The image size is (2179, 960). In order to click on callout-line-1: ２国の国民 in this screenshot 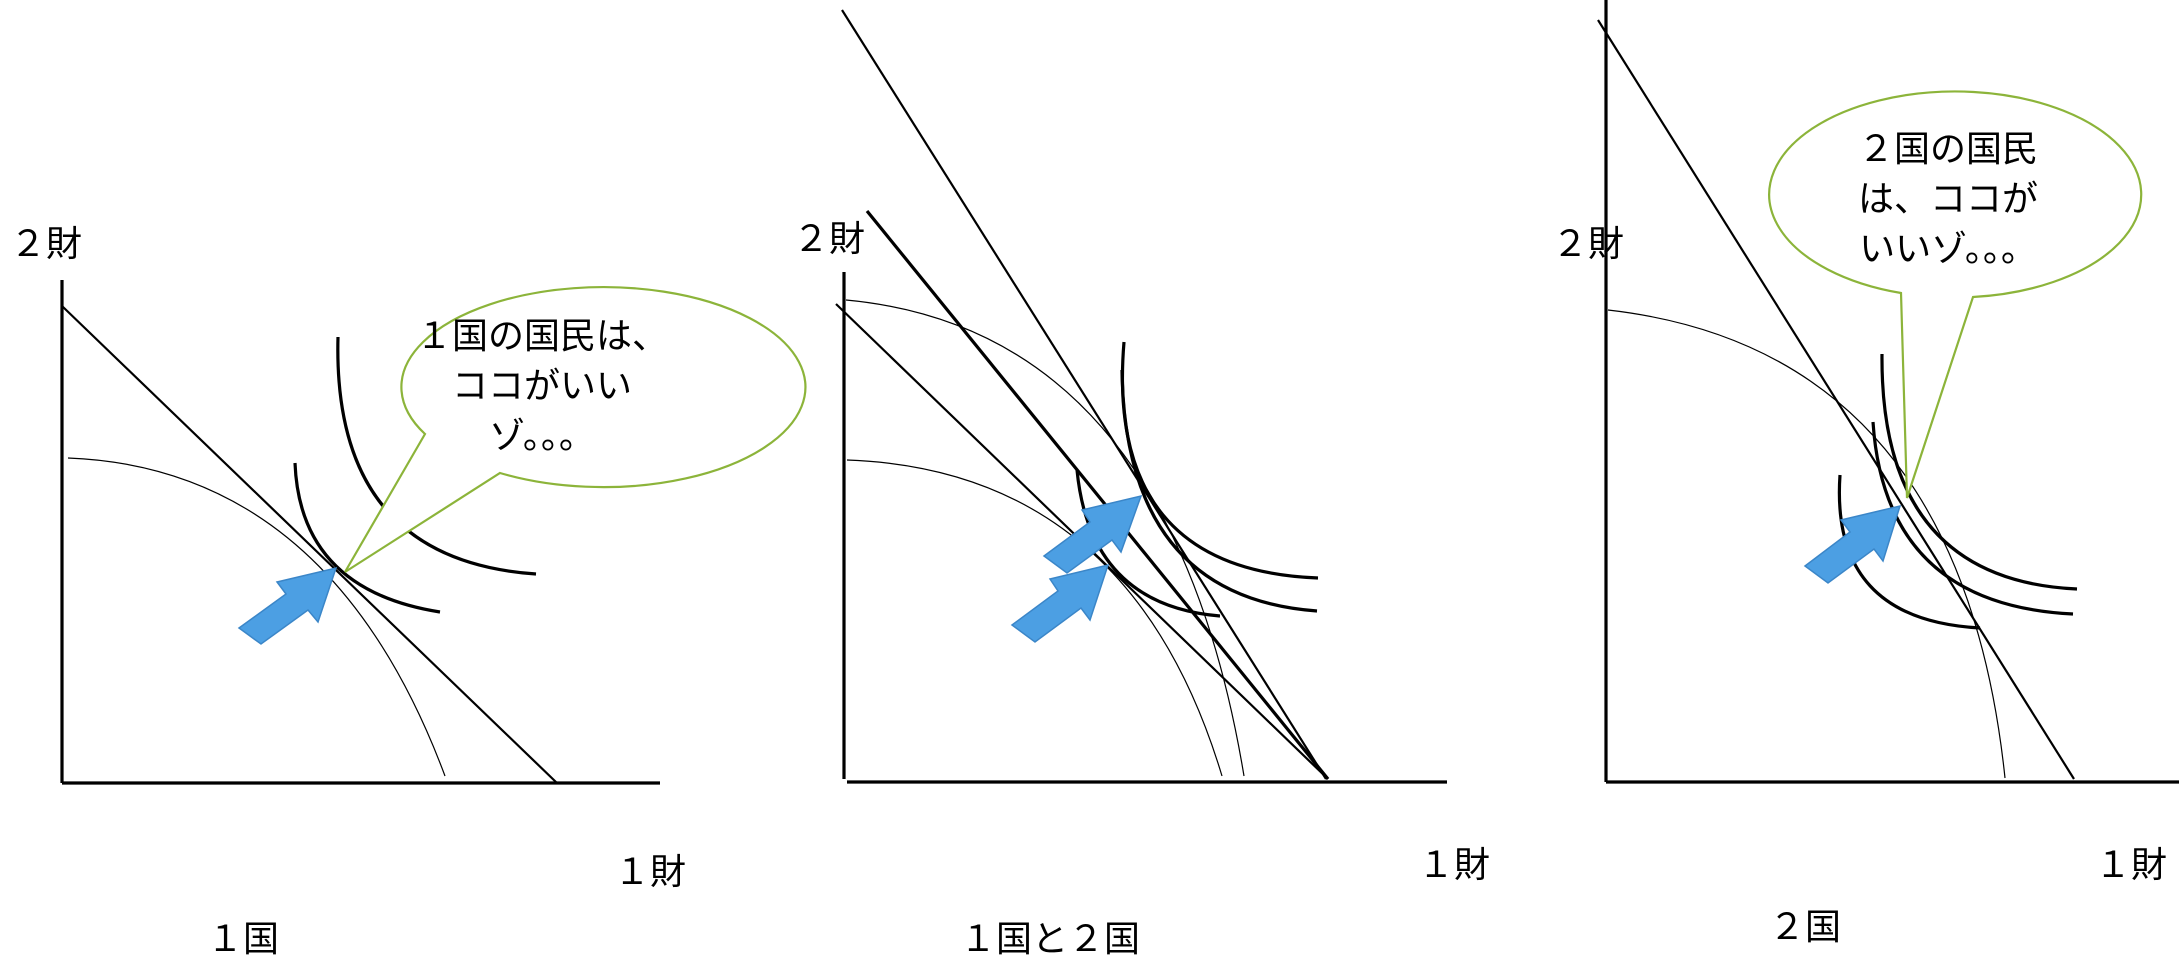, I will do `click(1948, 149)`.